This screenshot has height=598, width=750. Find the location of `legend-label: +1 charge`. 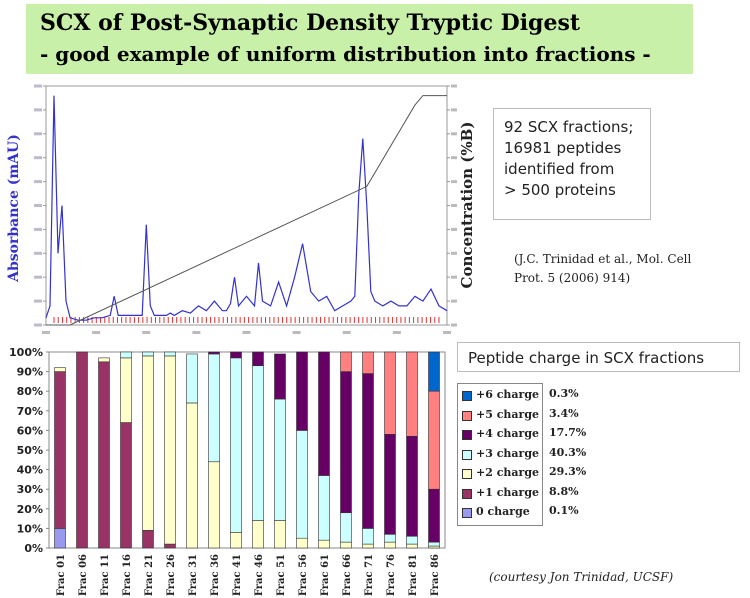

legend-label: +1 charge is located at coordinates (508, 492).